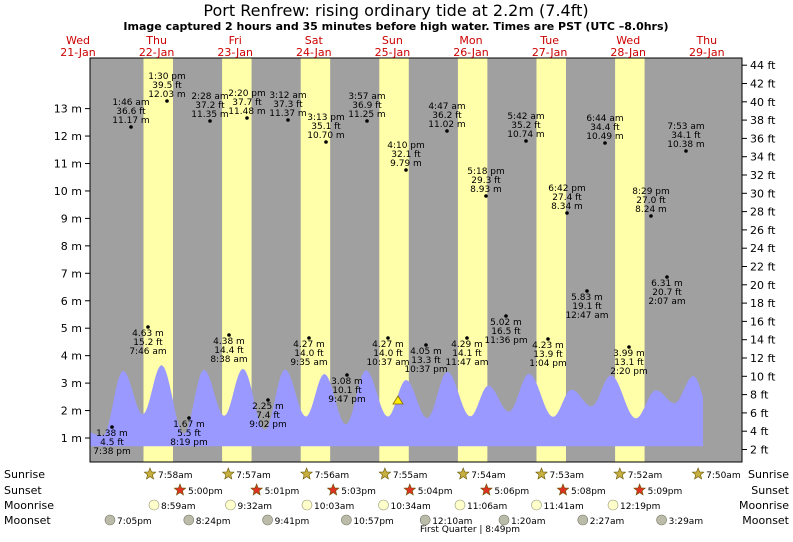 This screenshot has height=542, width=793. Describe the element at coordinates (68, 136) in the screenshot. I see `left-tick-label: 12 m` at that location.